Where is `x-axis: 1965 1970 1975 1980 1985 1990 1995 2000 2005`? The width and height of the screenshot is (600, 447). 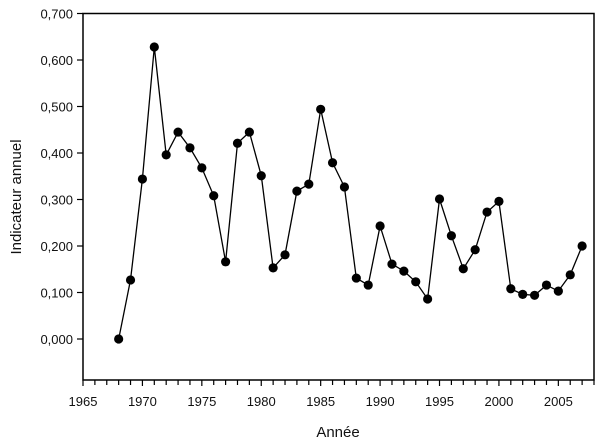
x-axis: 1965 1970 1975 1980 1985 1990 1995 2000 2005 is located at coordinates (332, 394).